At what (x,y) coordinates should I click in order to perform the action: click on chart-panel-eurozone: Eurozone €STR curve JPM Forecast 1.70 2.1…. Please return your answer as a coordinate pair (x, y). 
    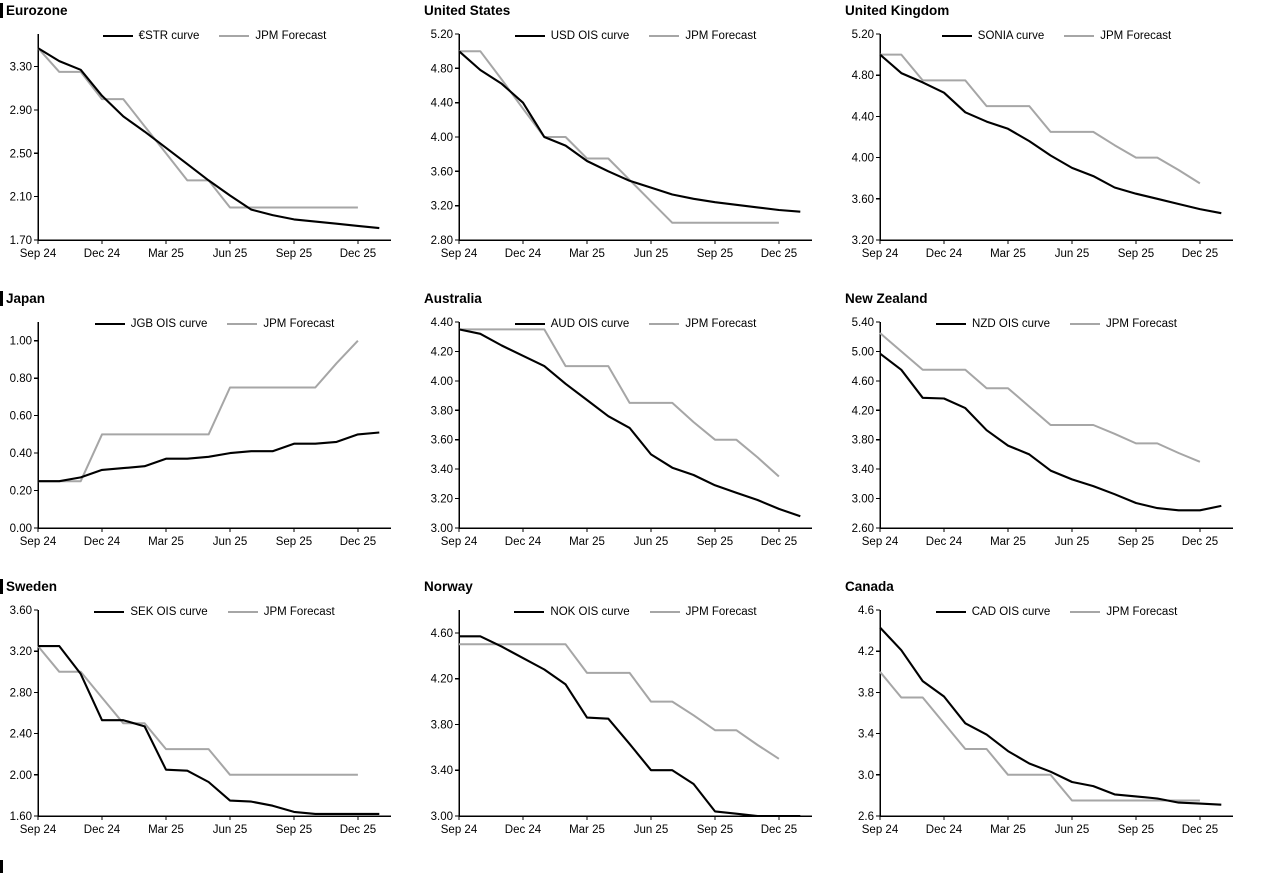
    Looking at the image, I should click on (210, 144).